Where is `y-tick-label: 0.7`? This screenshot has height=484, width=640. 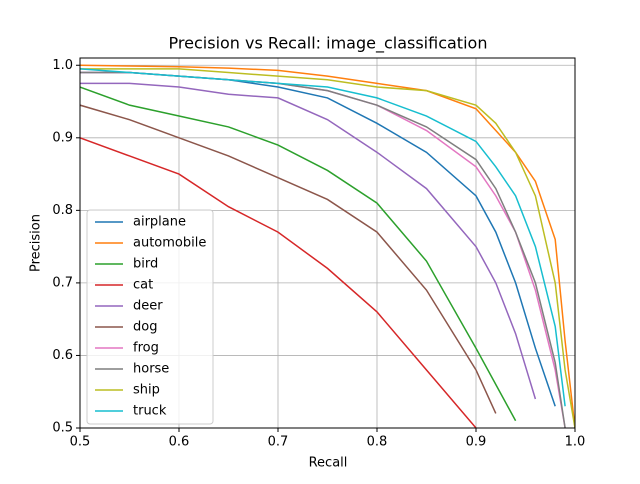
y-tick-label: 0.7 is located at coordinates (62, 282).